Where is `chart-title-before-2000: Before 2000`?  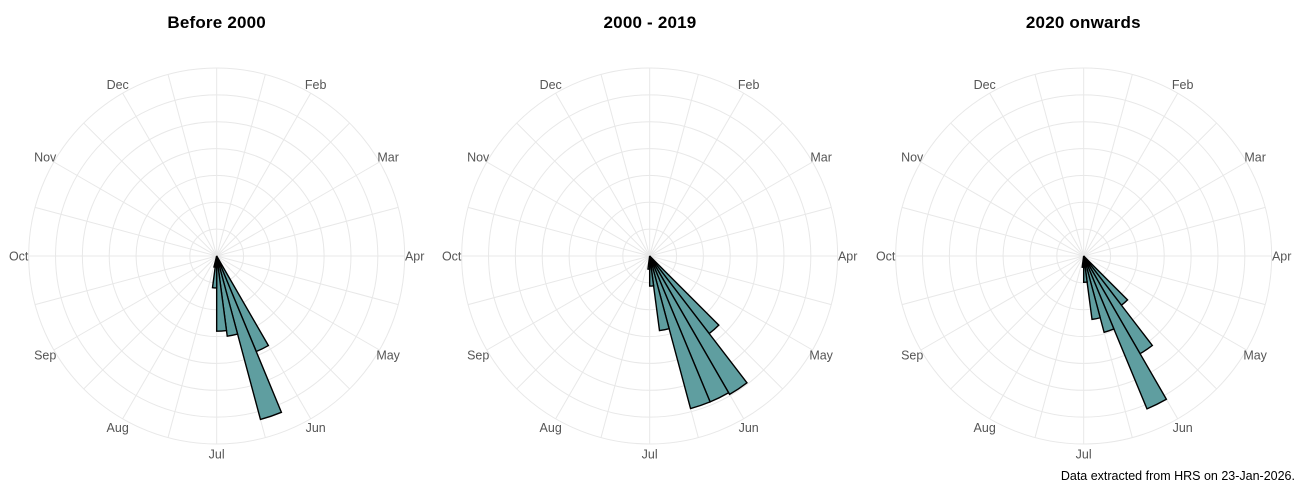 chart-title-before-2000: Before 2000 is located at coordinates (216, 22).